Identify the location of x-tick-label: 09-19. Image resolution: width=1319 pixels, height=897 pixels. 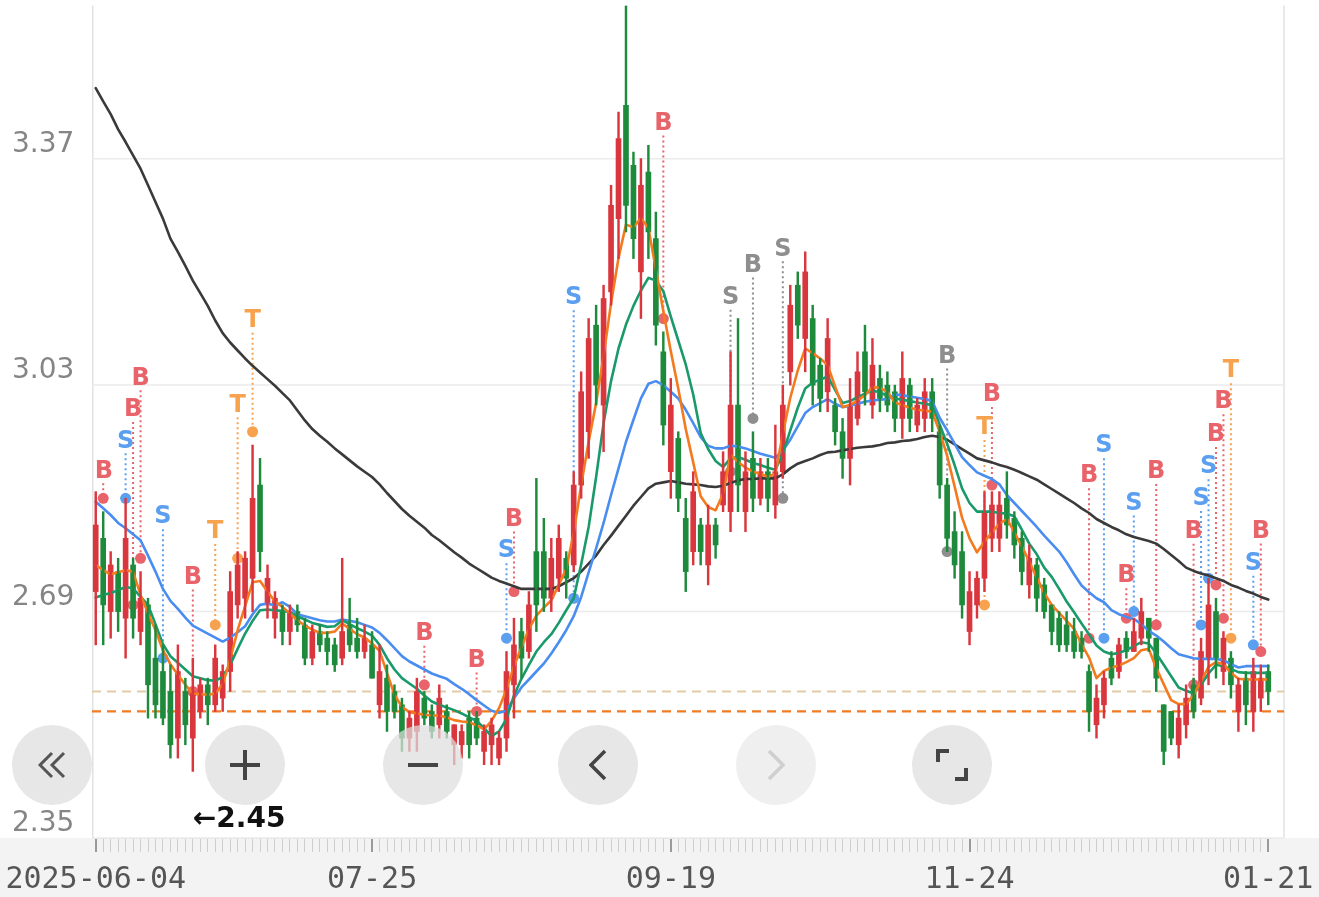
(670, 877).